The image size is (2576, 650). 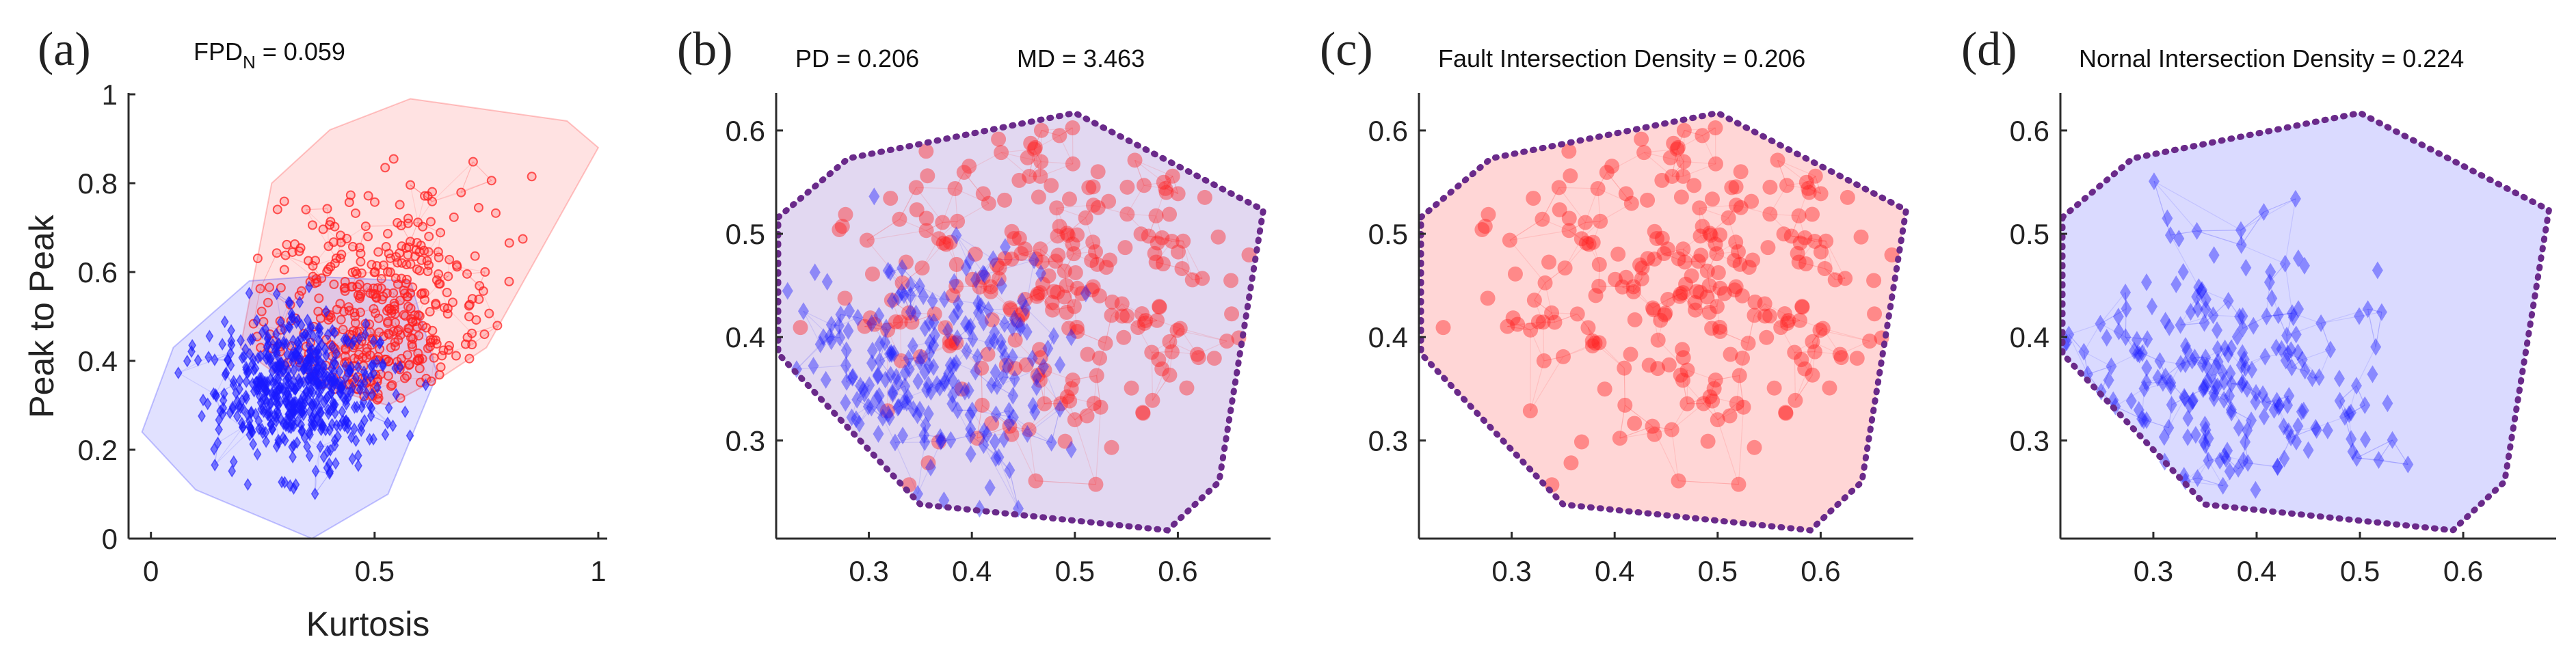 I want to click on y-tick-label: 0.4, so click(x=2029, y=337).